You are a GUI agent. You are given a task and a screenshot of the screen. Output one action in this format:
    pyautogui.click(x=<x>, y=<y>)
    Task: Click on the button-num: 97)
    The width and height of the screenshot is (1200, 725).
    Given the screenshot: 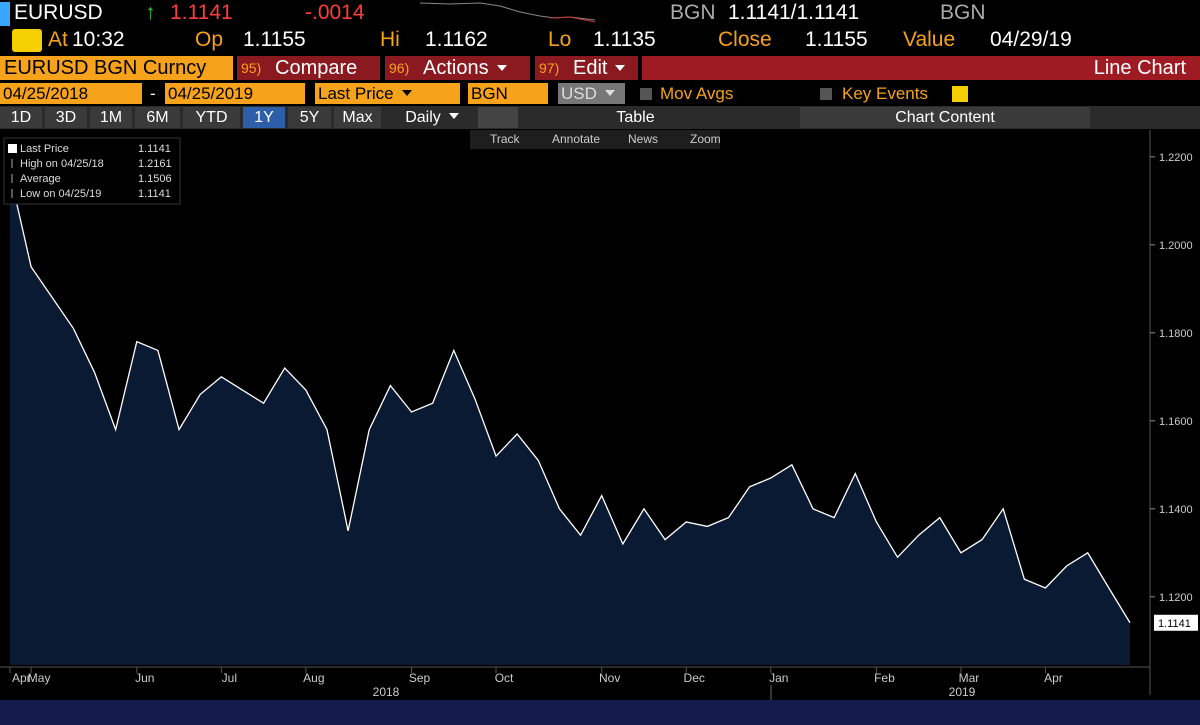 What is the action you would take?
    pyautogui.click(x=549, y=68)
    